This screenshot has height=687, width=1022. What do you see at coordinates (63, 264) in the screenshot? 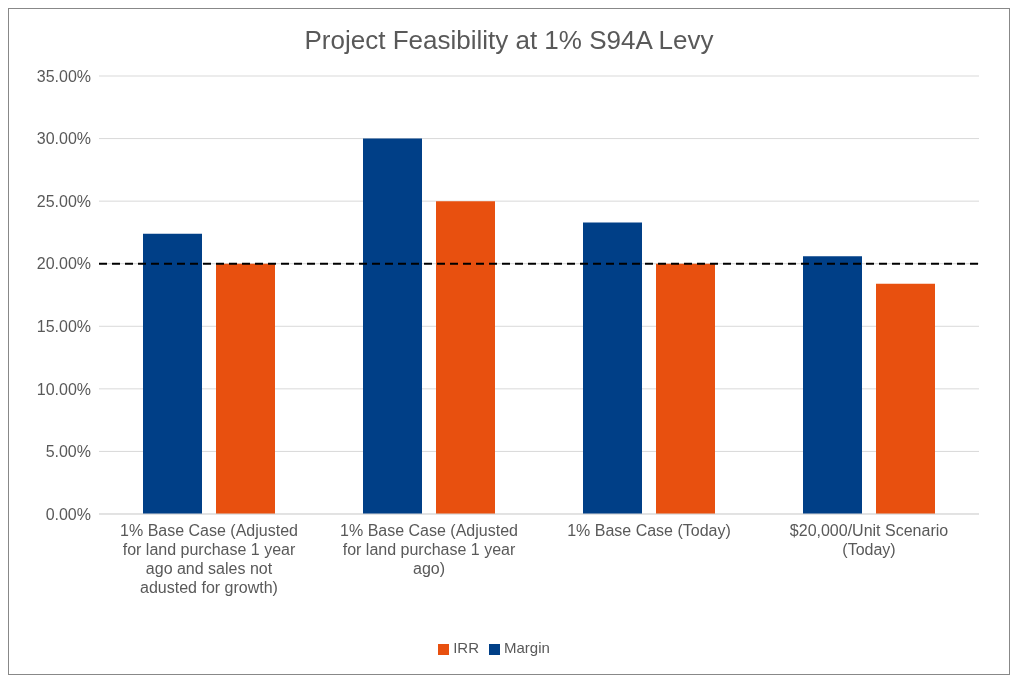
I see `y-tick-label: 20.00%` at bounding box center [63, 264].